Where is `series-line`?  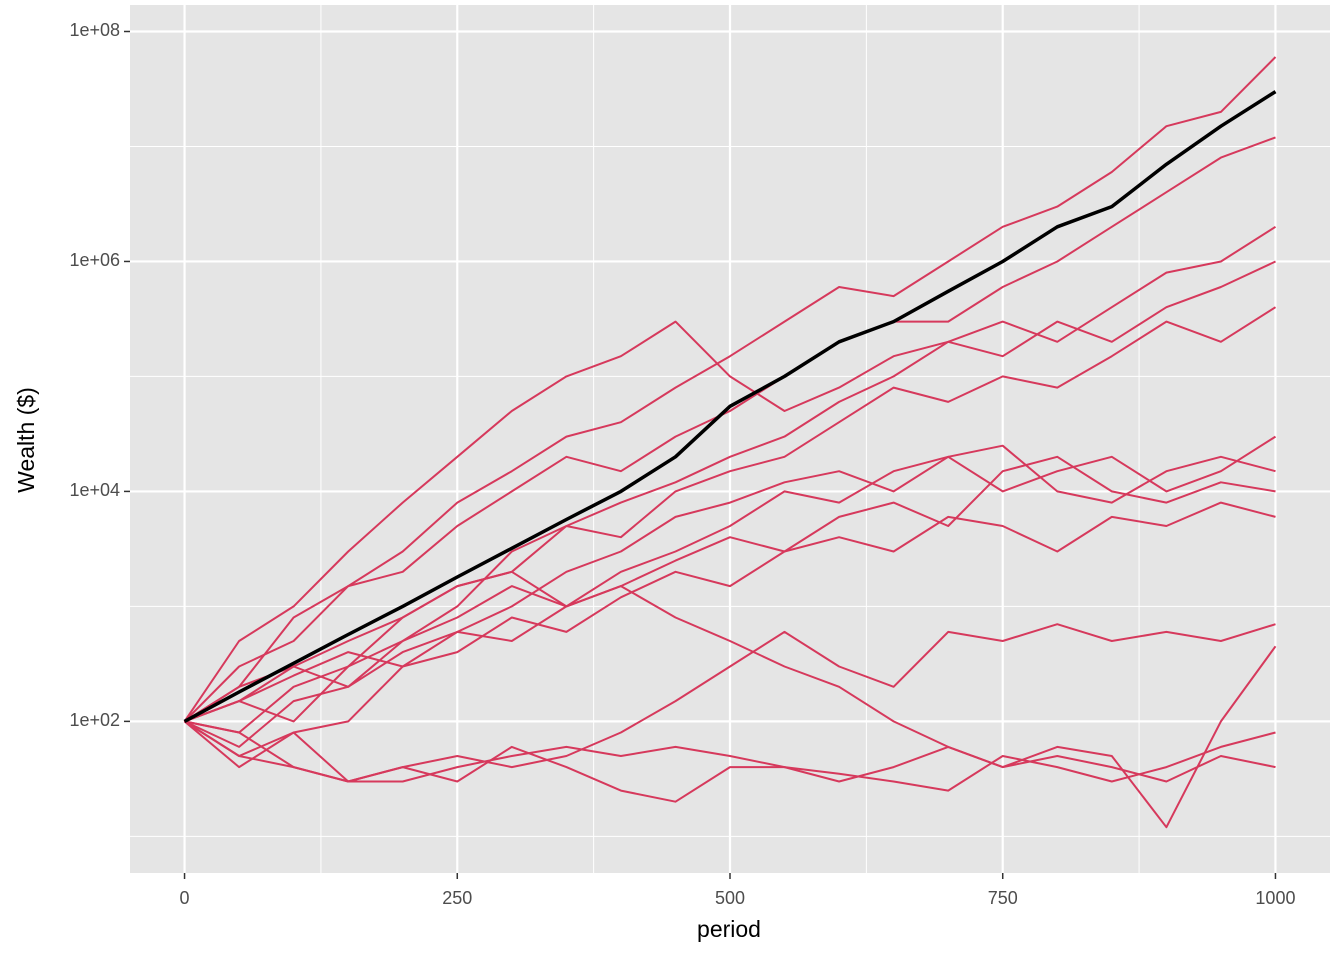 series-line is located at coordinates (730, 761).